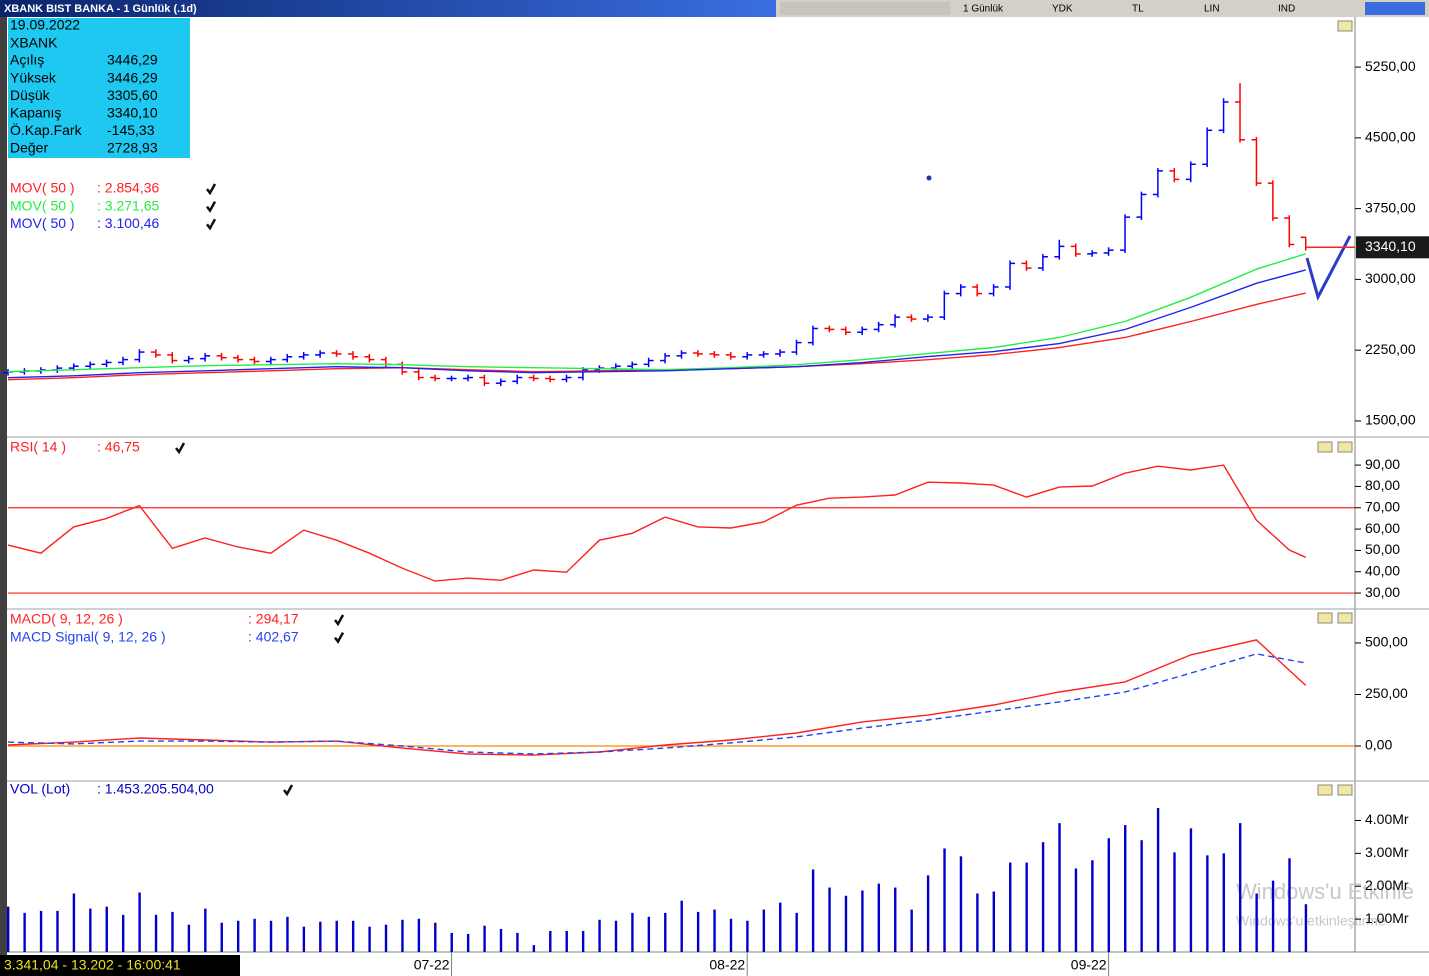  Describe the element at coordinates (34, 43) in the screenshot. I see `info-symbol: XBANK` at that location.